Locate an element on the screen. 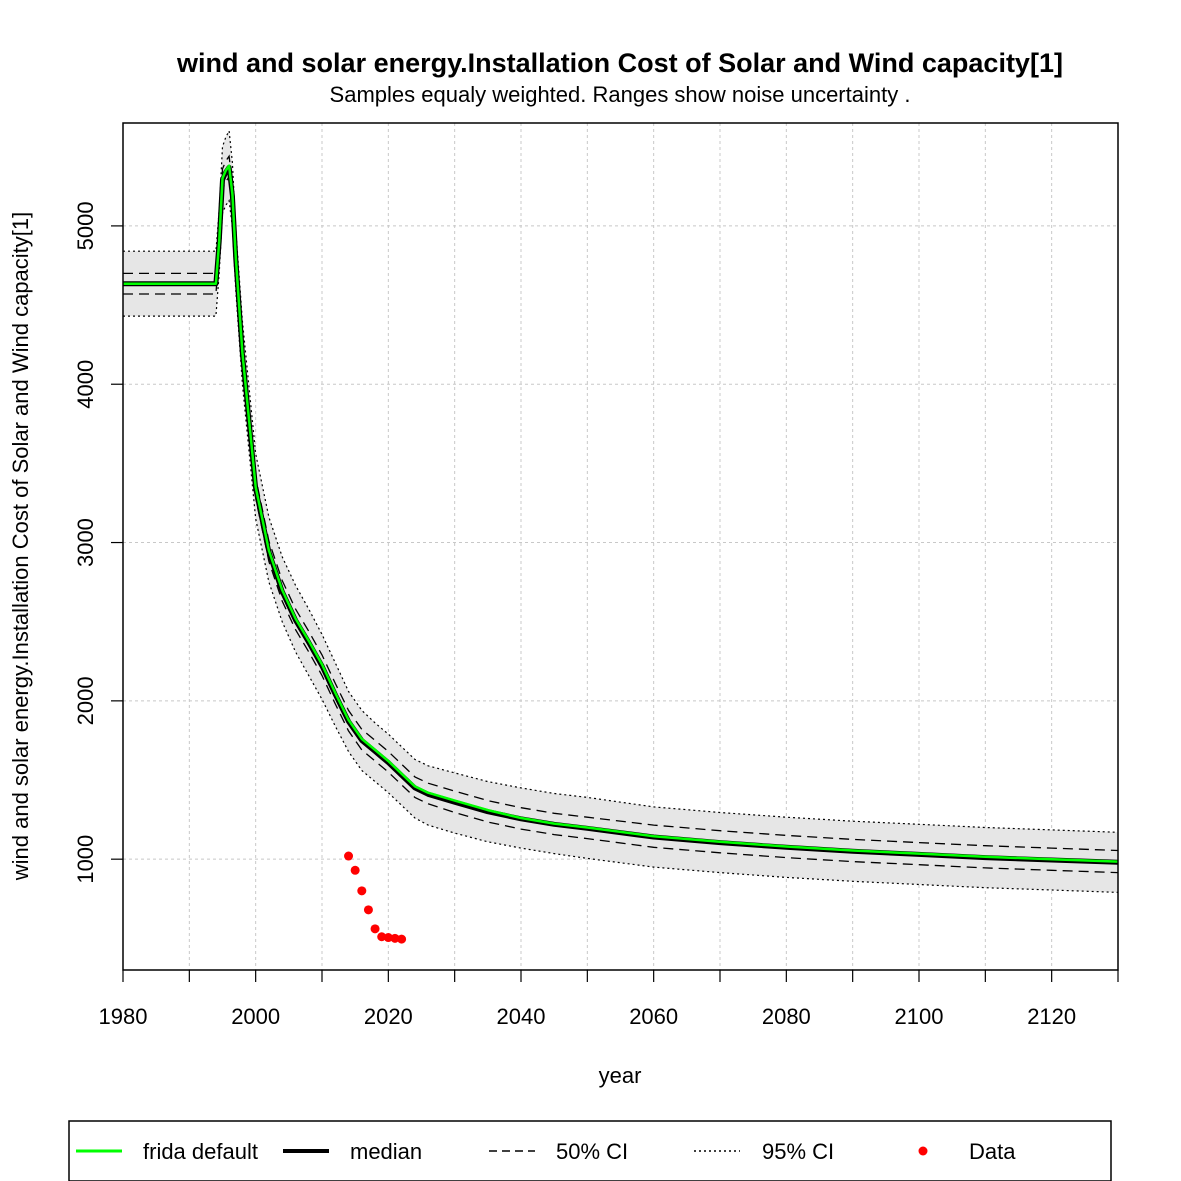 Image resolution: width=1181 pixels, height=1181 pixels. x-tick-label: 2080 is located at coordinates (786, 1016).